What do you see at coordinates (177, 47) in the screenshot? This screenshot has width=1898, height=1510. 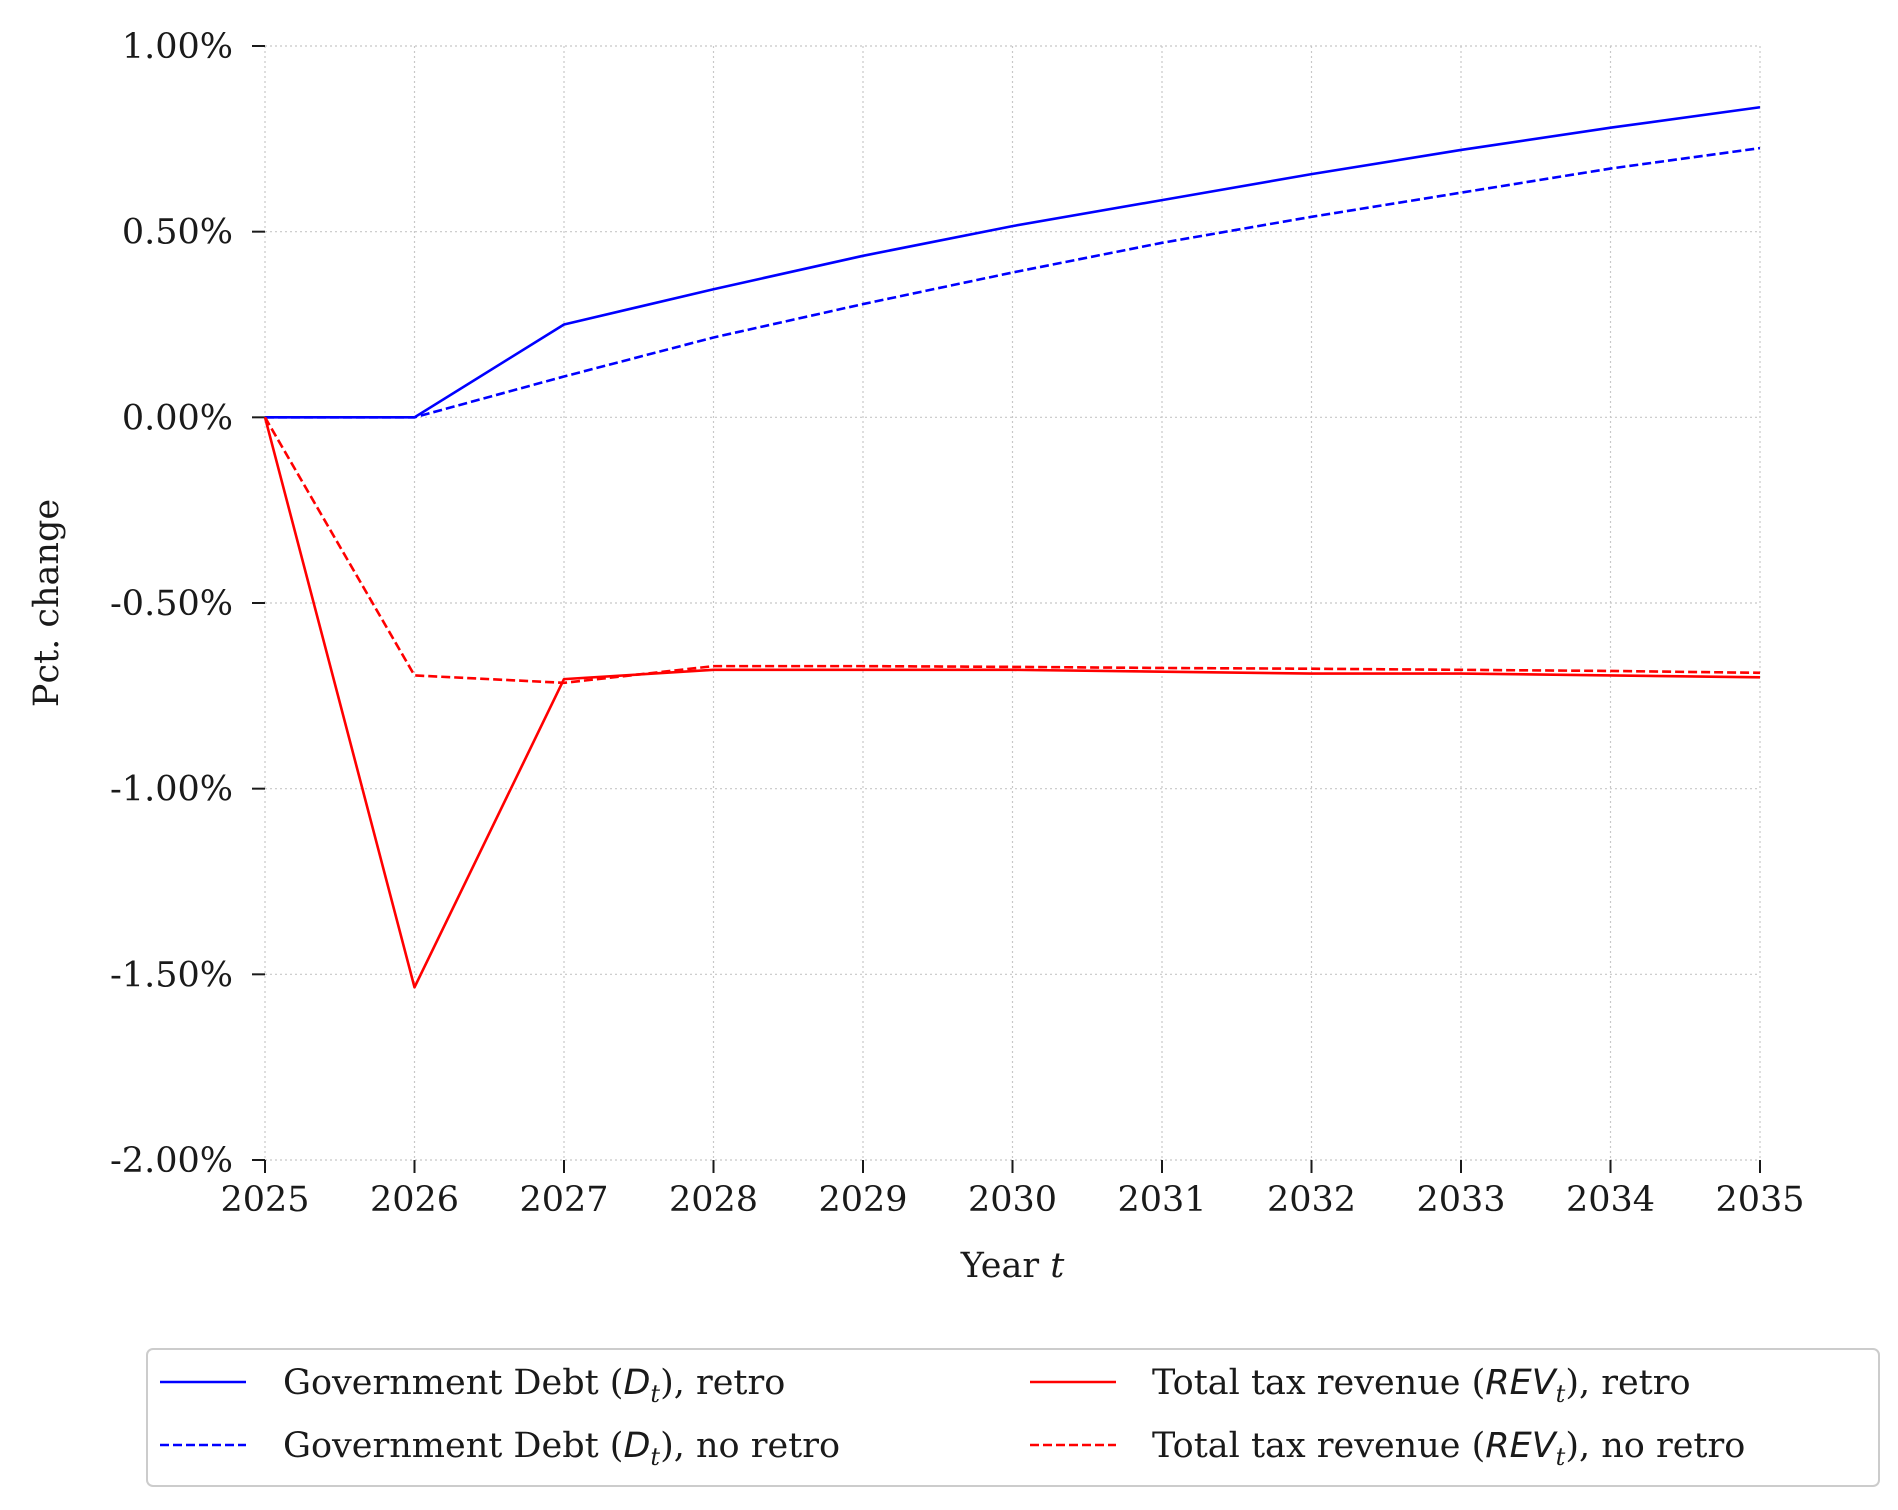 I see `y-tick-label: 1.00%` at bounding box center [177, 47].